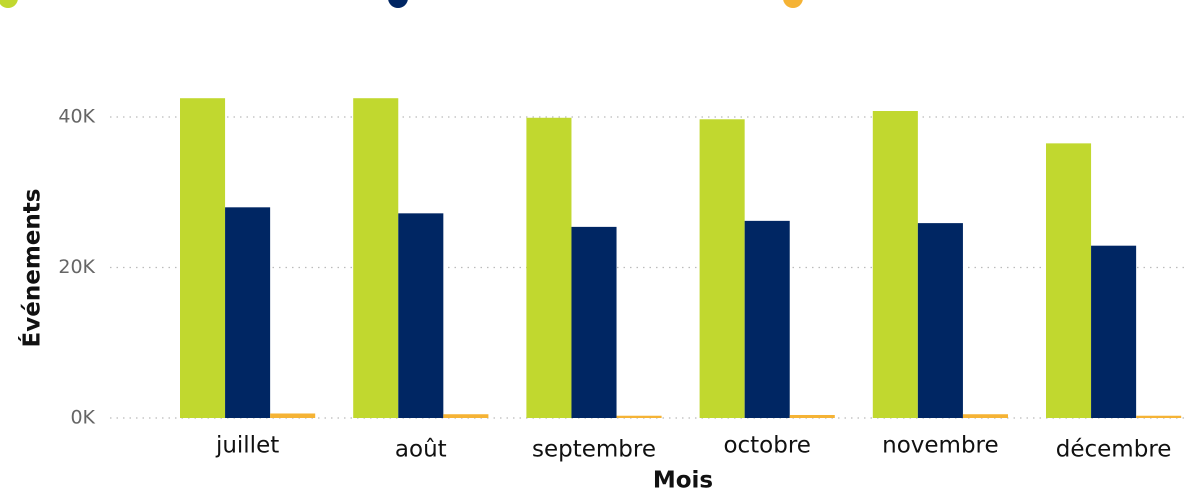 The image size is (1188, 494). What do you see at coordinates (1114, 450) in the screenshot?
I see `x-tick-label: décembre` at bounding box center [1114, 450].